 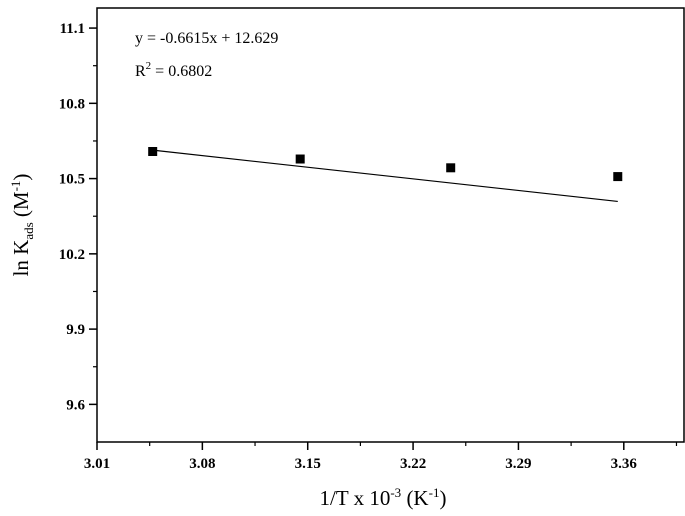 I want to click on x-tick-label: 3.22, so click(x=413, y=464).